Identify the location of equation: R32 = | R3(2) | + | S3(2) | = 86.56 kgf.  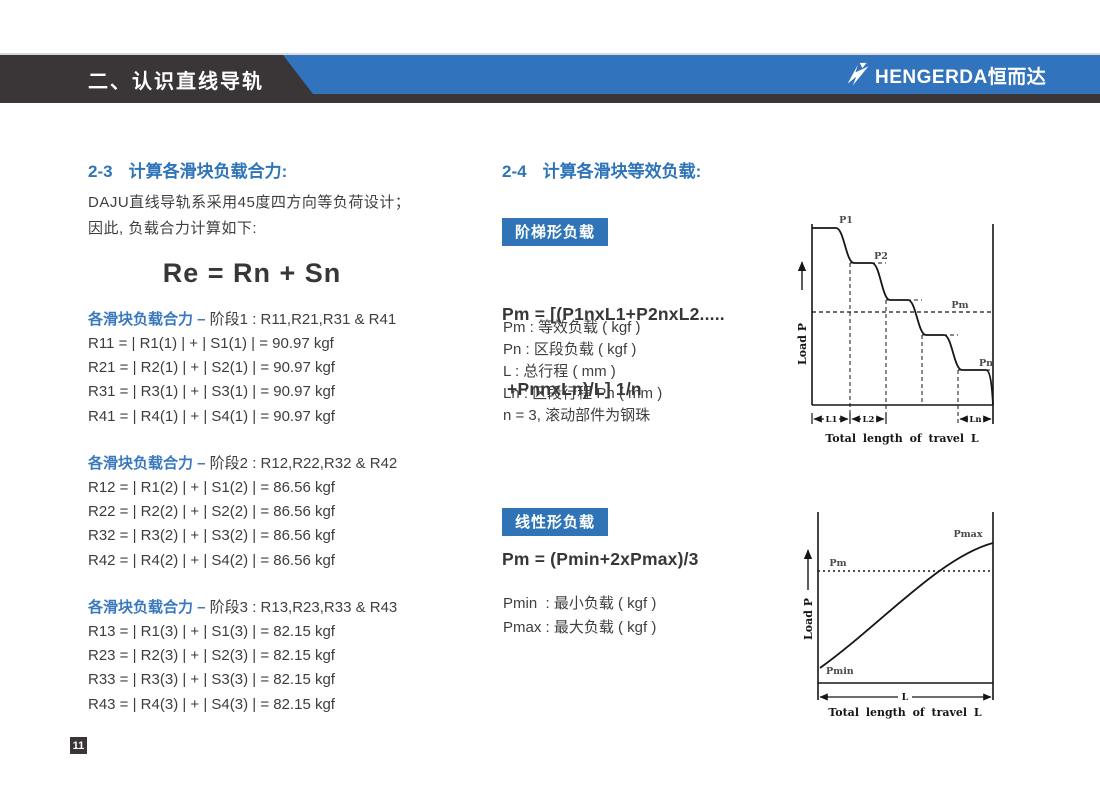
(211, 536).